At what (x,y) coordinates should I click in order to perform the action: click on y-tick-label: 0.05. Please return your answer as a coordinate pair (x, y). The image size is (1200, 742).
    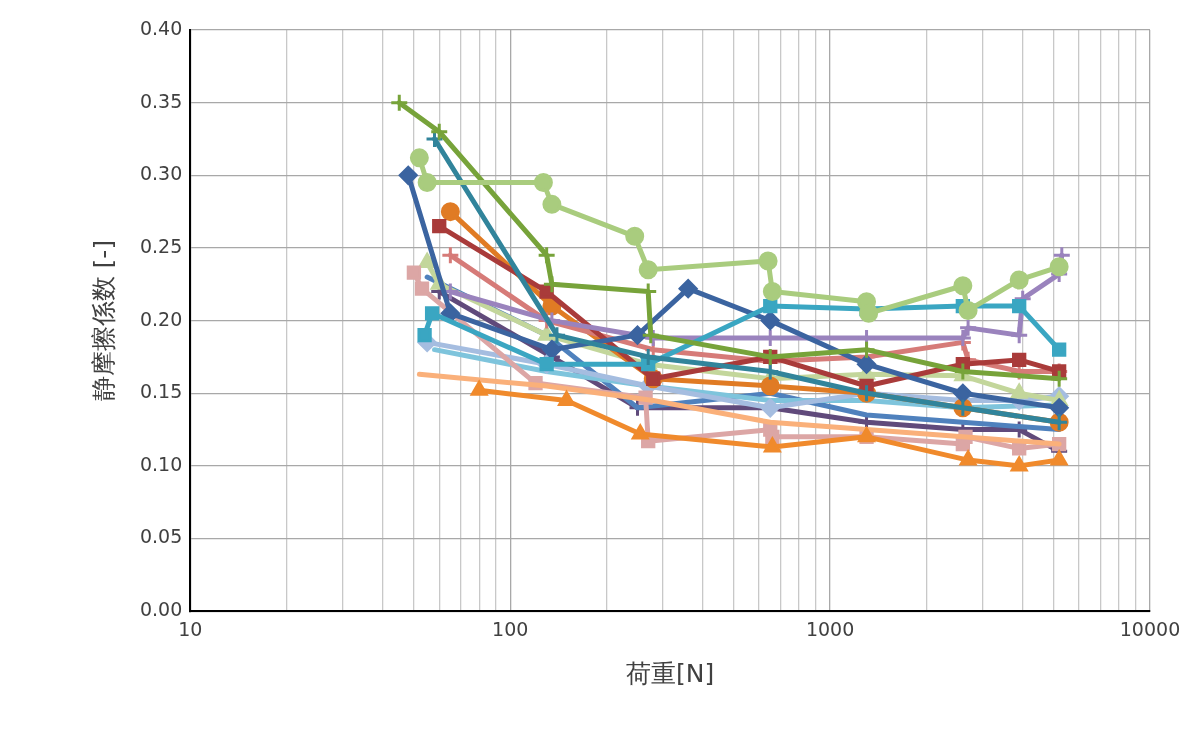
    Looking at the image, I should click on (161, 536).